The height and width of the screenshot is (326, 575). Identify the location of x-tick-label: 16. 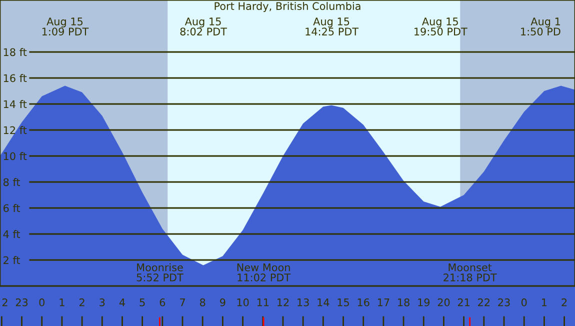
(364, 302).